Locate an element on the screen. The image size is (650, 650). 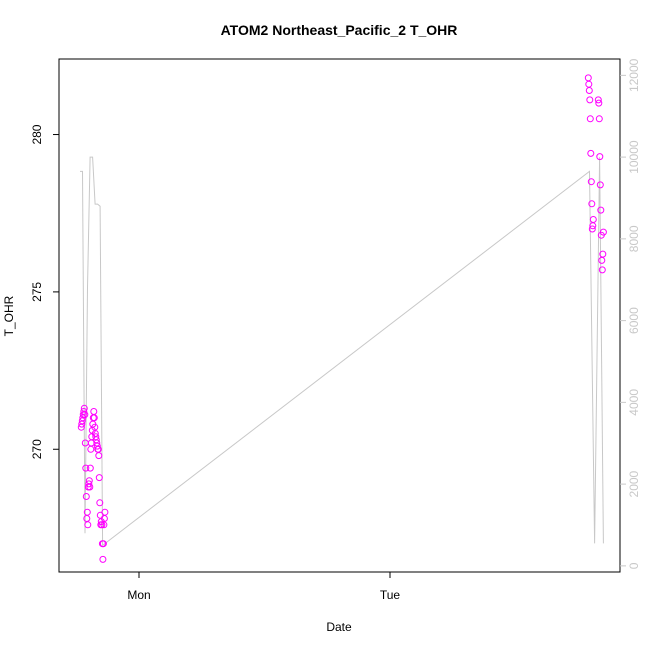
x-axis: Mon Tue is located at coordinates (263, 587).